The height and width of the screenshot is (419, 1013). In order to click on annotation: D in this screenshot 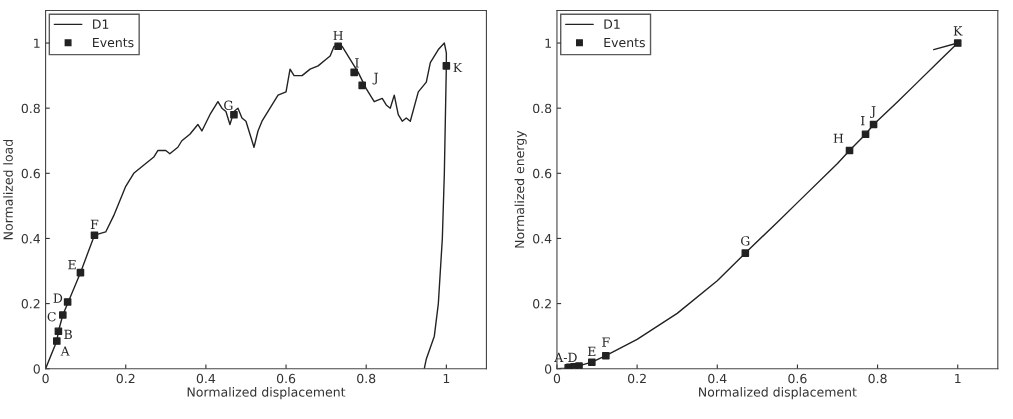, I will do `click(58, 298)`.